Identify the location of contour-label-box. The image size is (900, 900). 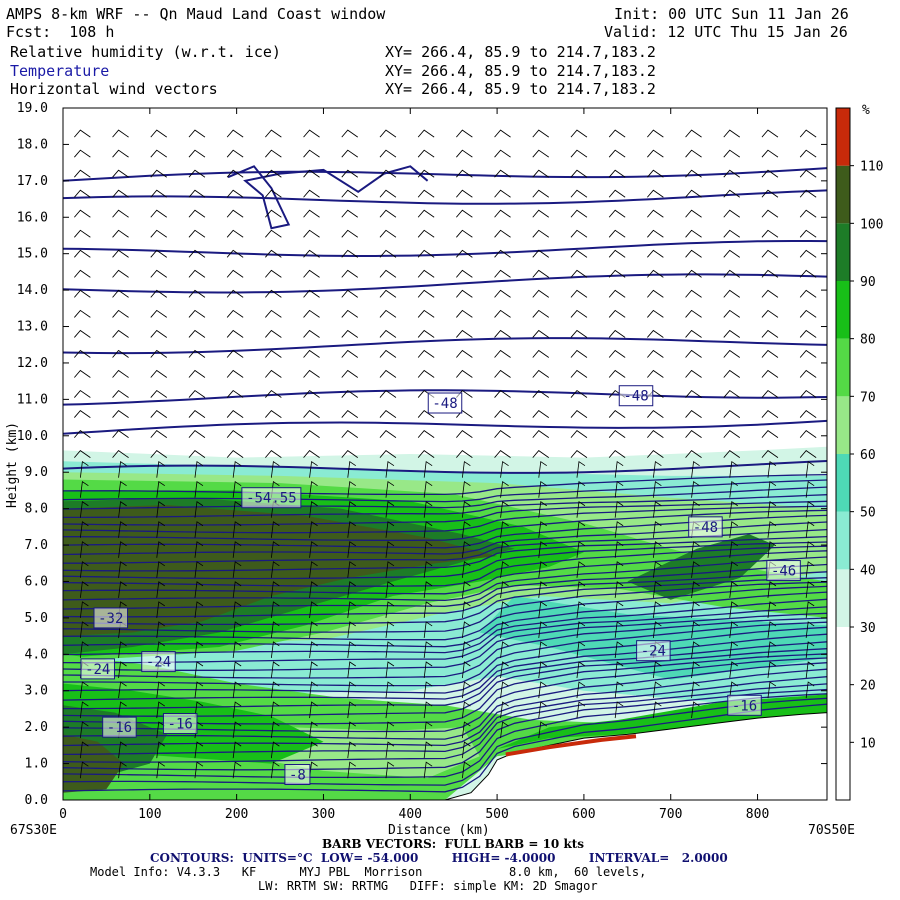
(783, 571).